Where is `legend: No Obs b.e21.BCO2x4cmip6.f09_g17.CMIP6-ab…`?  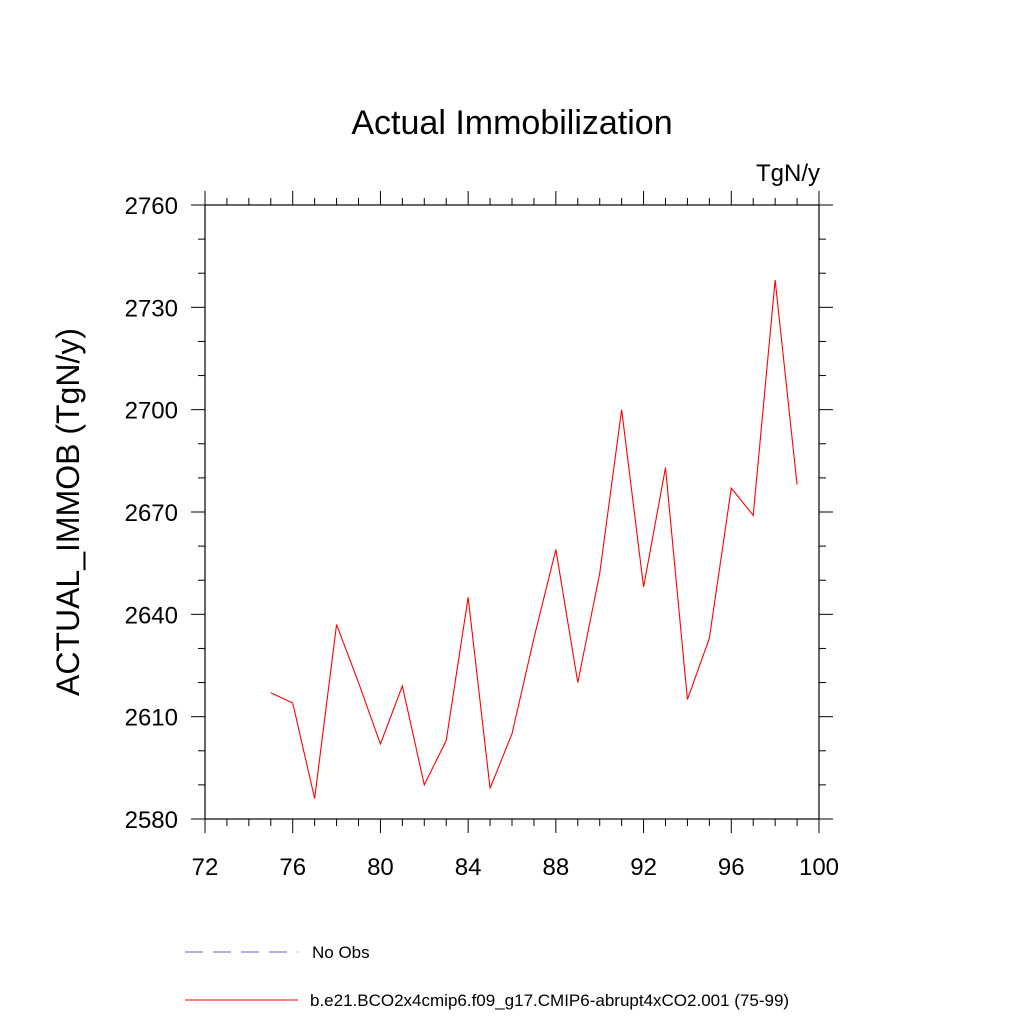 legend: No Obs b.e21.BCO2x4cmip6.f09_g17.CMIP6-ab… is located at coordinates (487, 976).